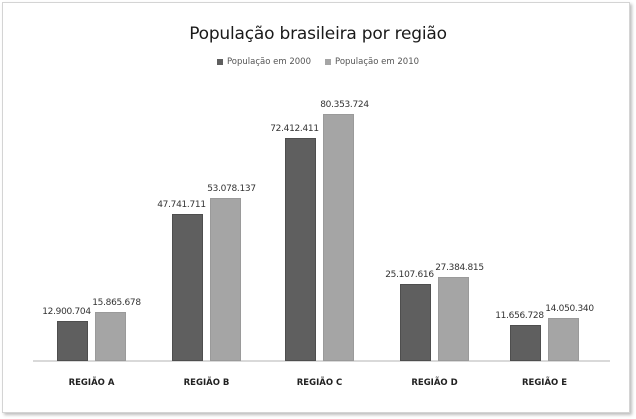 The height and width of the screenshot is (419, 636). What do you see at coordinates (344, 105) in the screenshot?
I see `data-label: 80.353.724` at bounding box center [344, 105].